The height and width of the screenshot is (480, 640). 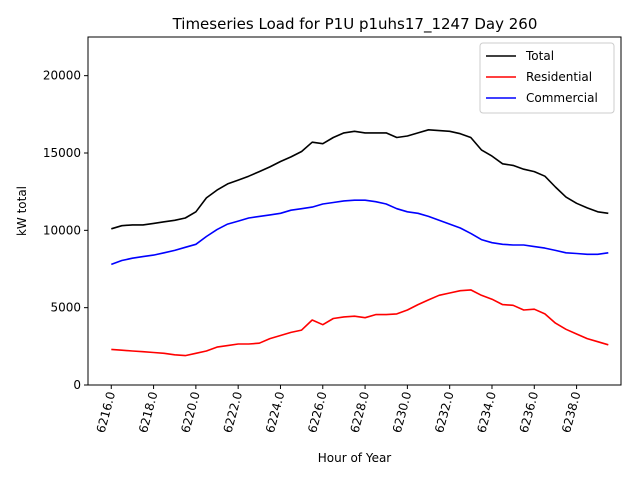 What do you see at coordinates (62, 230) in the screenshot?
I see `y-tick-label: 10000` at bounding box center [62, 230].